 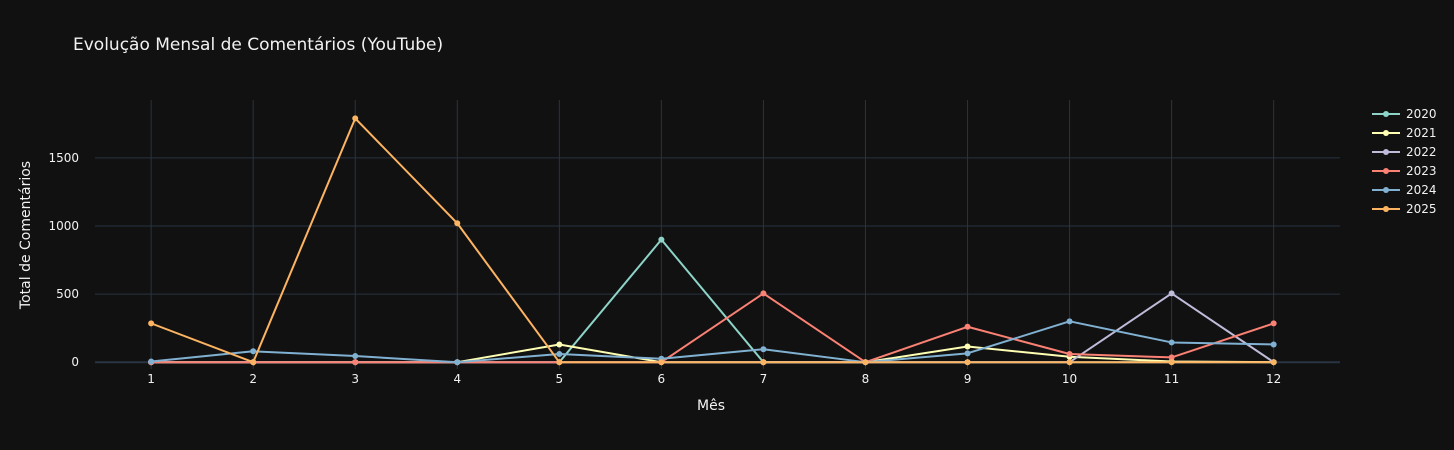 I want to click on legend-item-2021: 2021, so click(x=1404, y=133).